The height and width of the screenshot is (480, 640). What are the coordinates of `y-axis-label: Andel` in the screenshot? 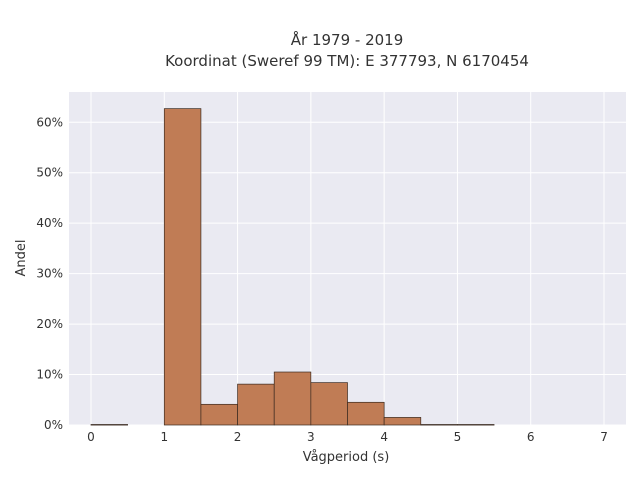 It's located at (21, 258).